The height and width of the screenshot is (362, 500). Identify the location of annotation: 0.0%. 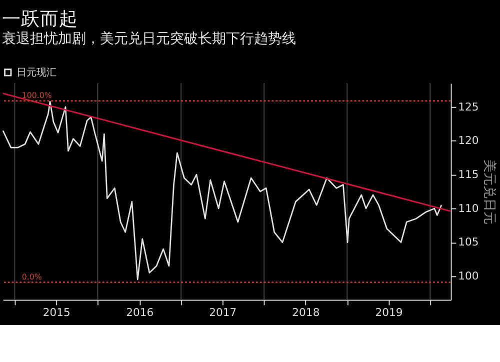
(32, 277).